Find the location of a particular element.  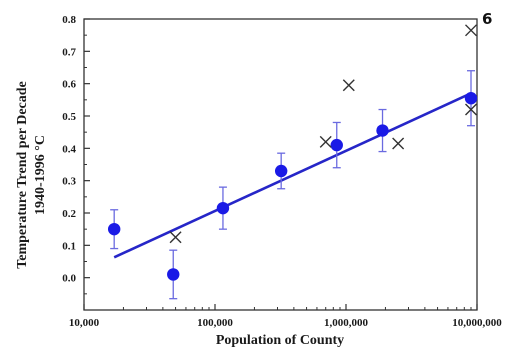

y-tick-label: 0.1 is located at coordinates (69, 246).